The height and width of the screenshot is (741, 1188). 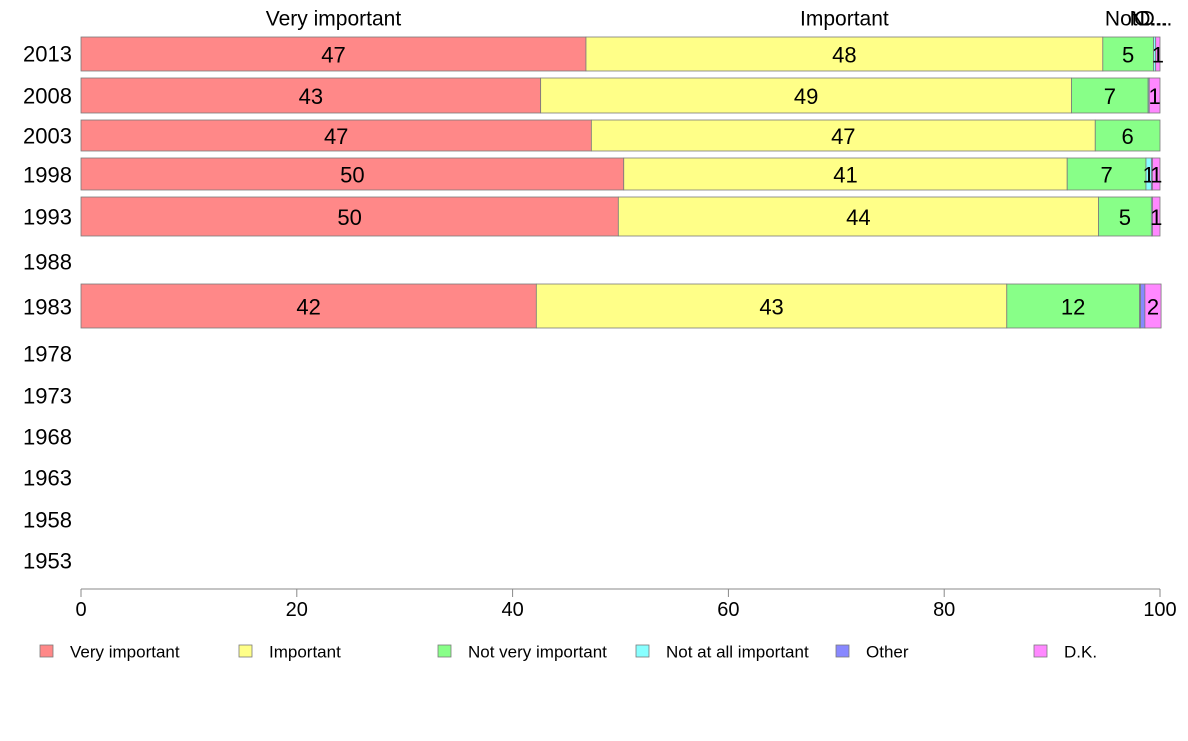 I want to click on x-tick-label: 60, so click(x=728, y=610).